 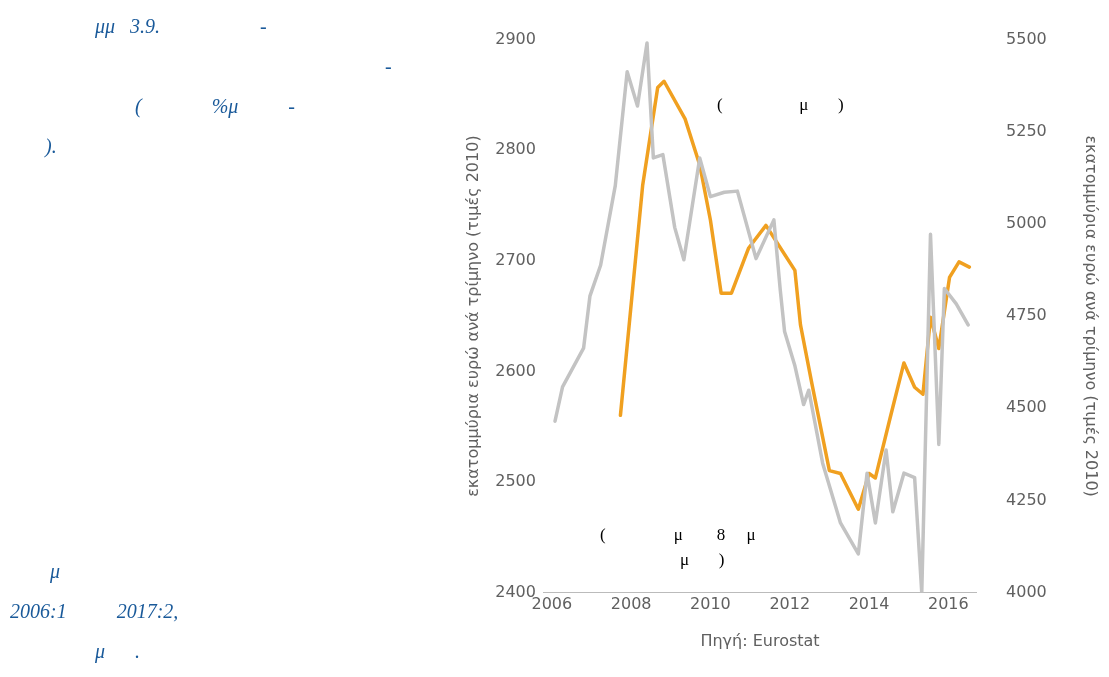 I want to click on x-tick-label: 2010, so click(x=710, y=604).